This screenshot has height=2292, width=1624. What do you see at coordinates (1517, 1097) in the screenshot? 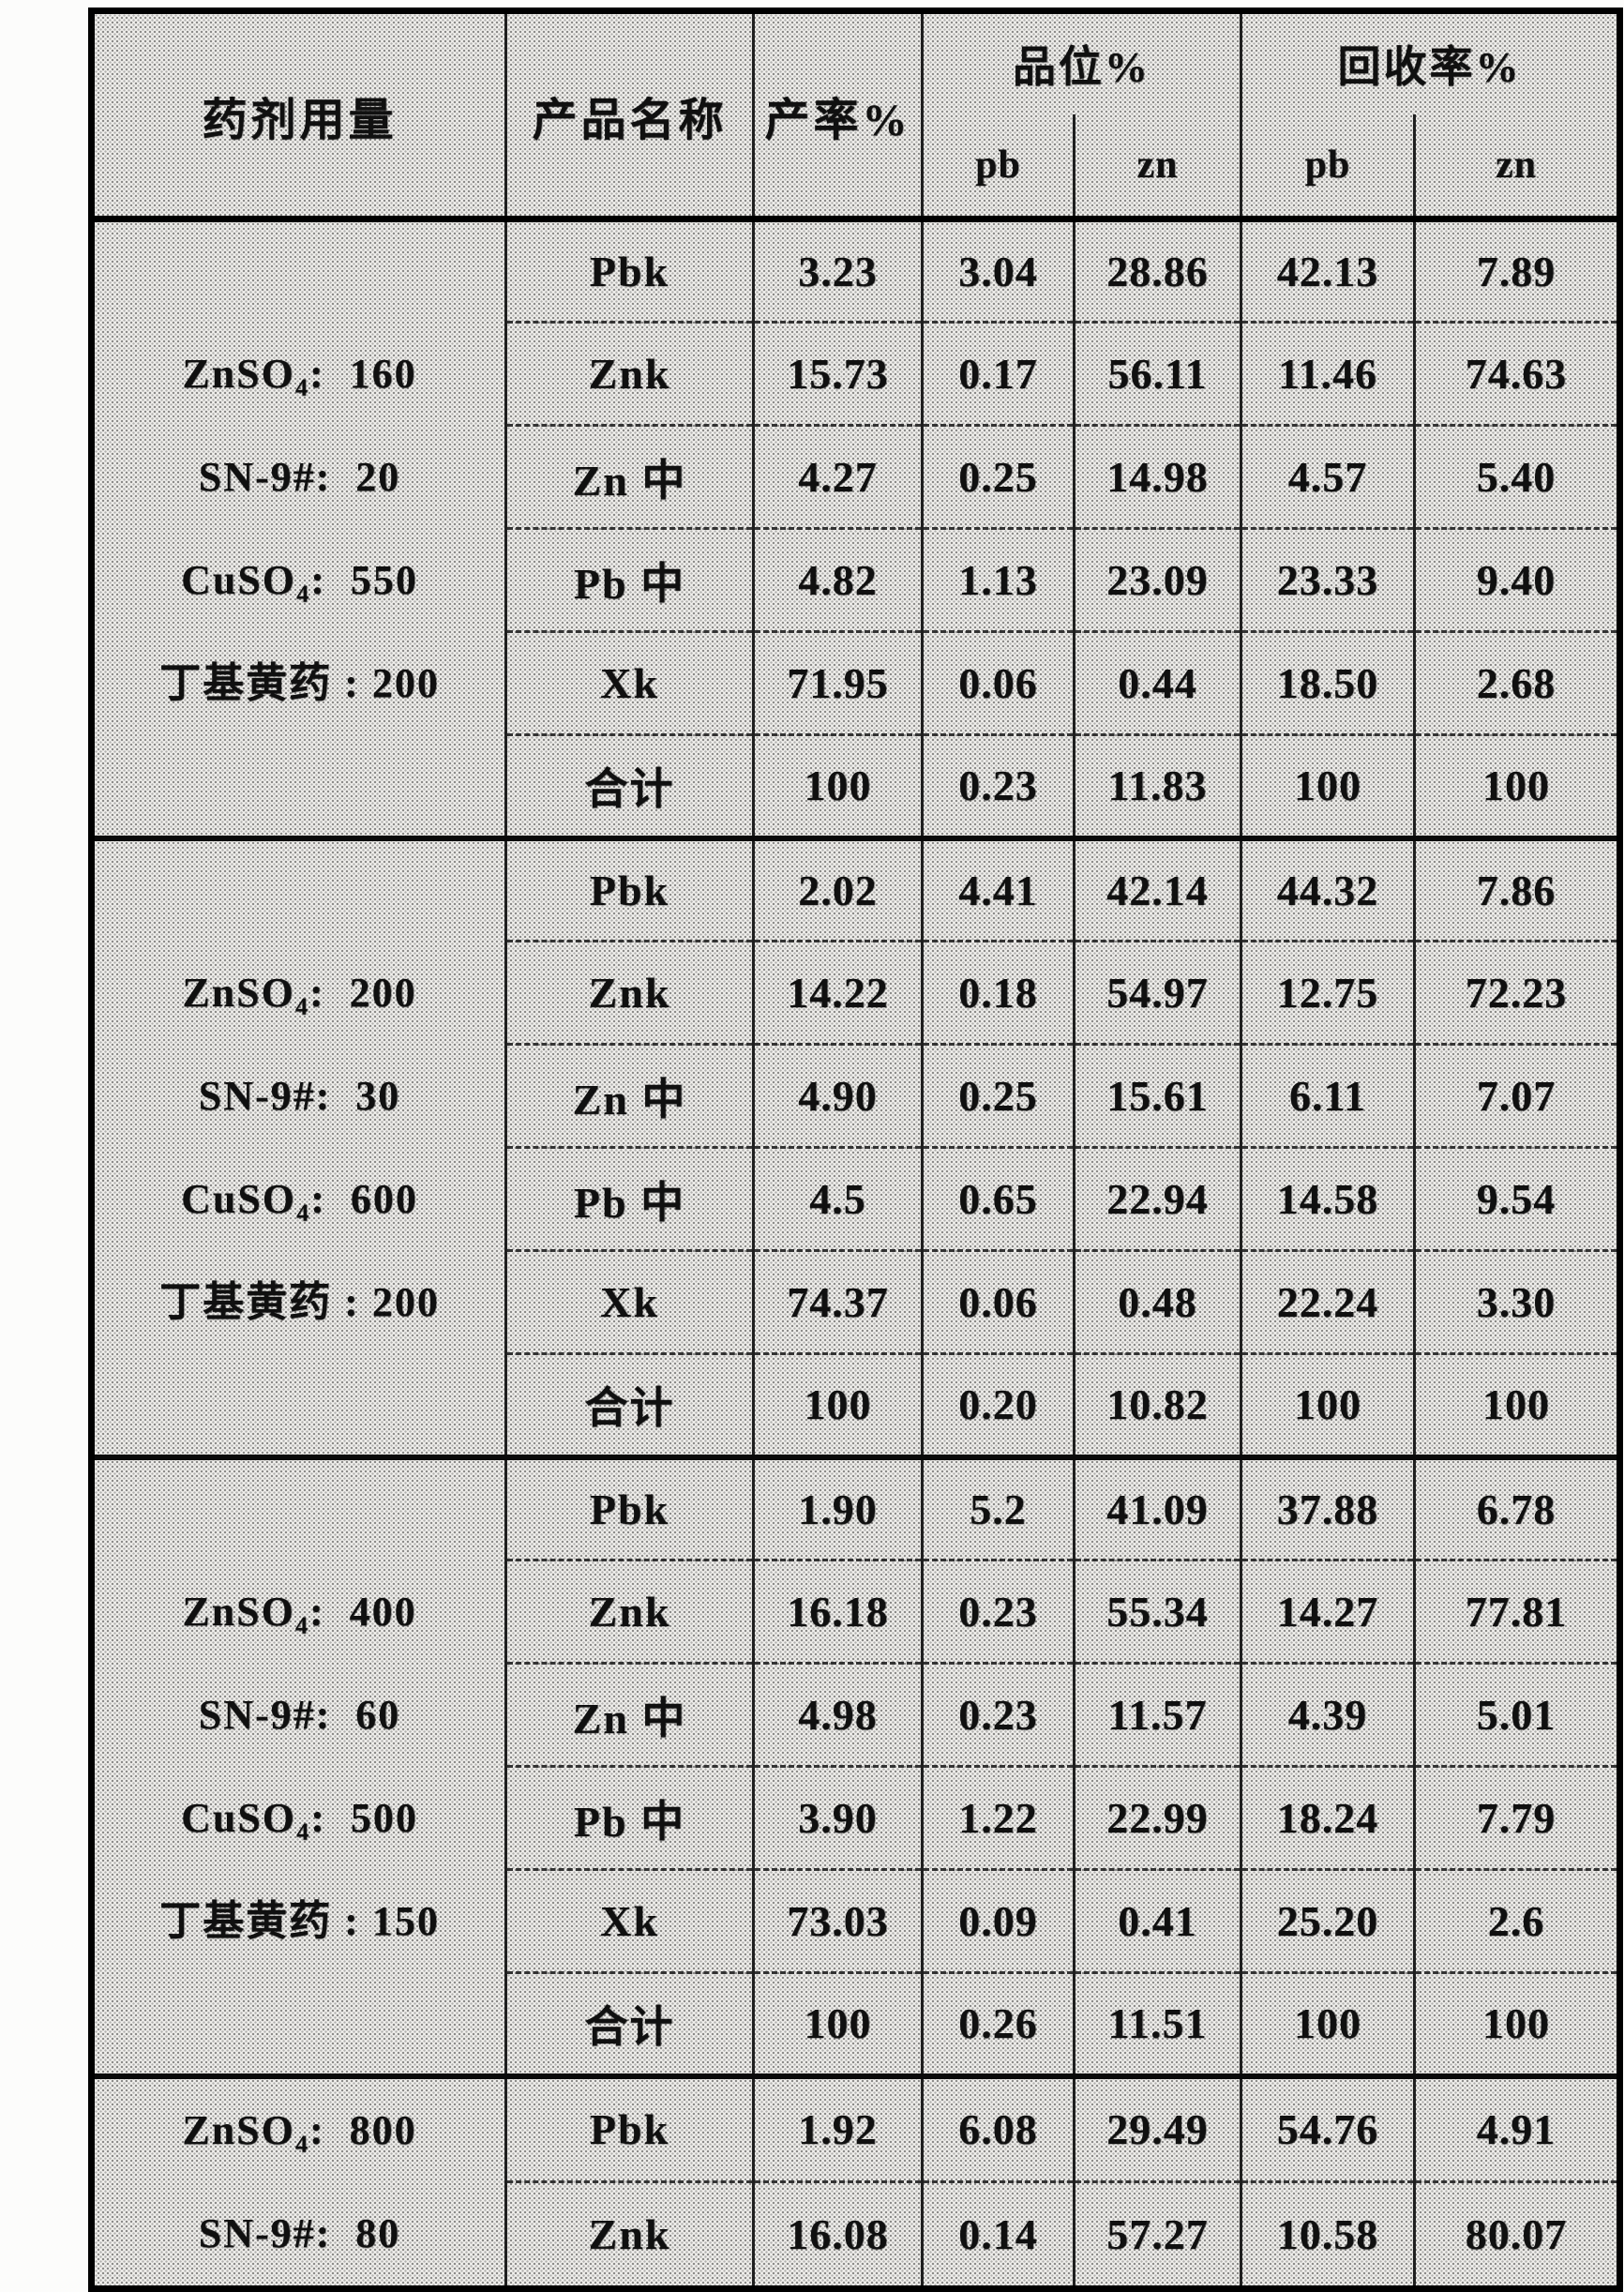
I see `recovery-zn-cell: 7.07` at bounding box center [1517, 1097].